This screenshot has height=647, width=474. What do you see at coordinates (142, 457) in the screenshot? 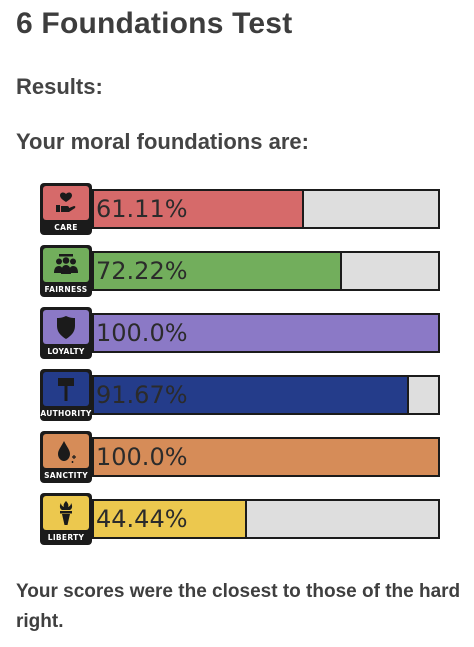
I see `sanctity-score: 100.0%` at bounding box center [142, 457].